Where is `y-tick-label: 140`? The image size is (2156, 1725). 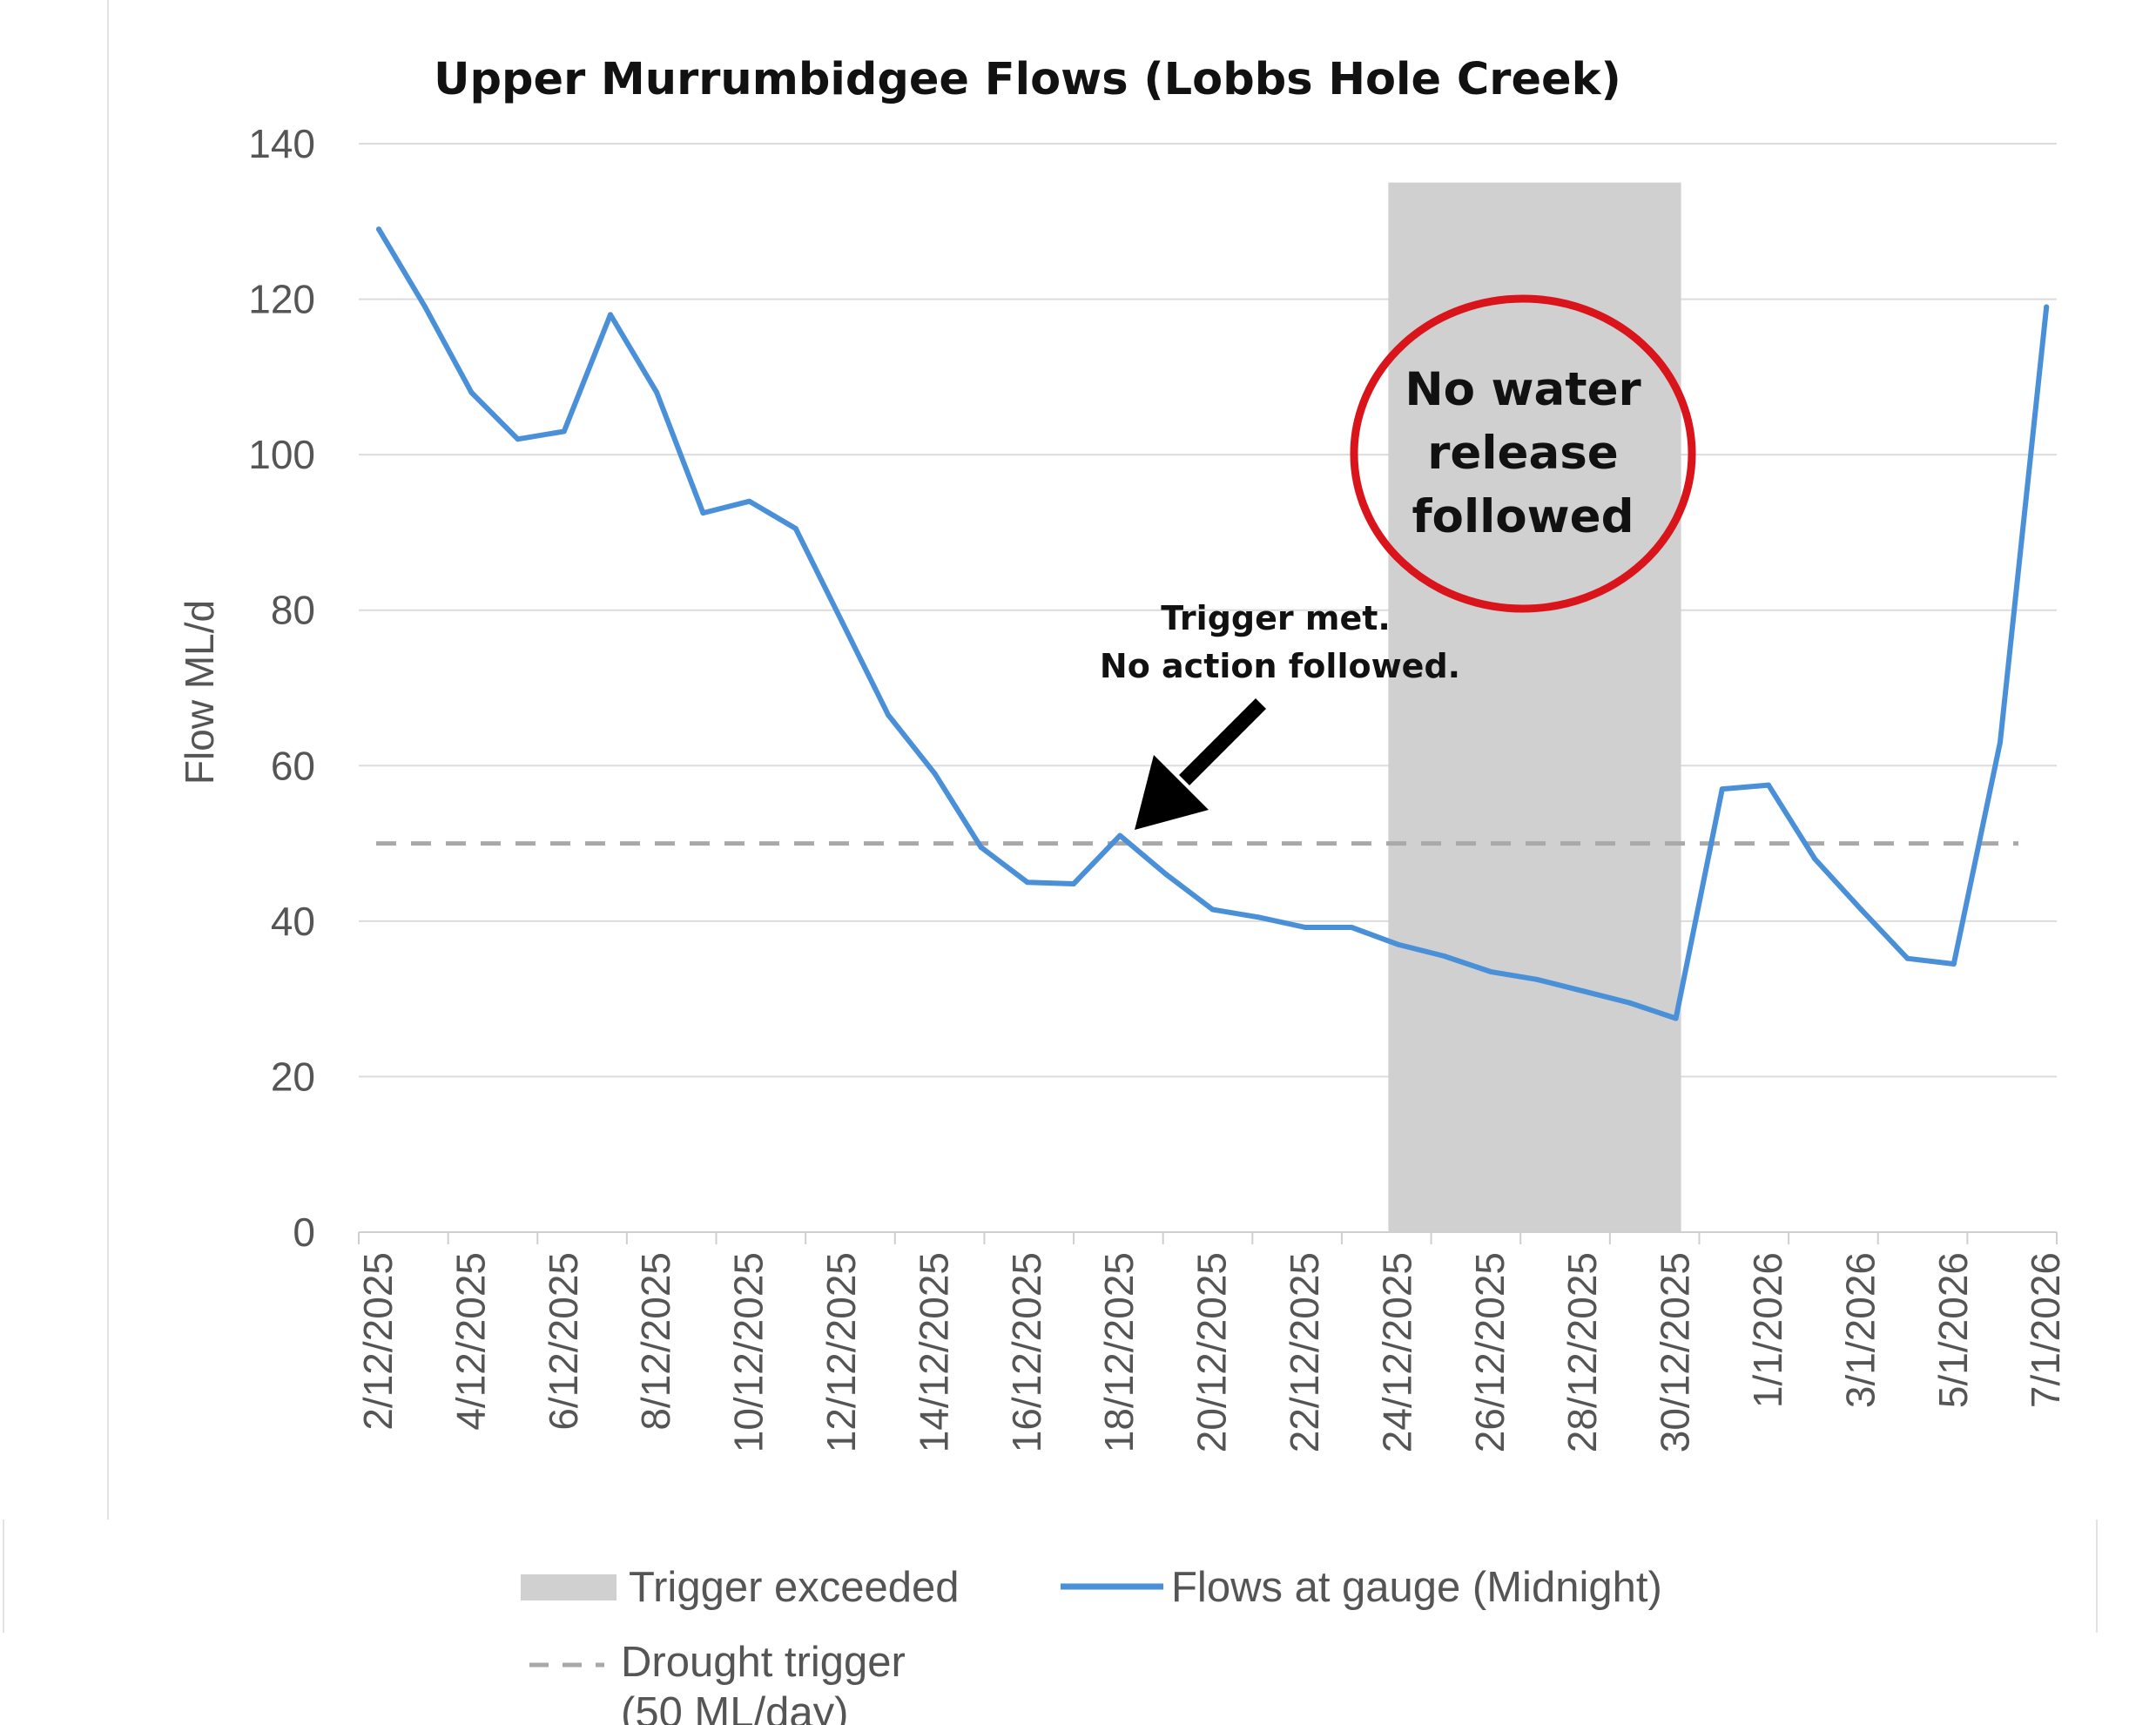
y-tick-label: 140 is located at coordinates (281, 143).